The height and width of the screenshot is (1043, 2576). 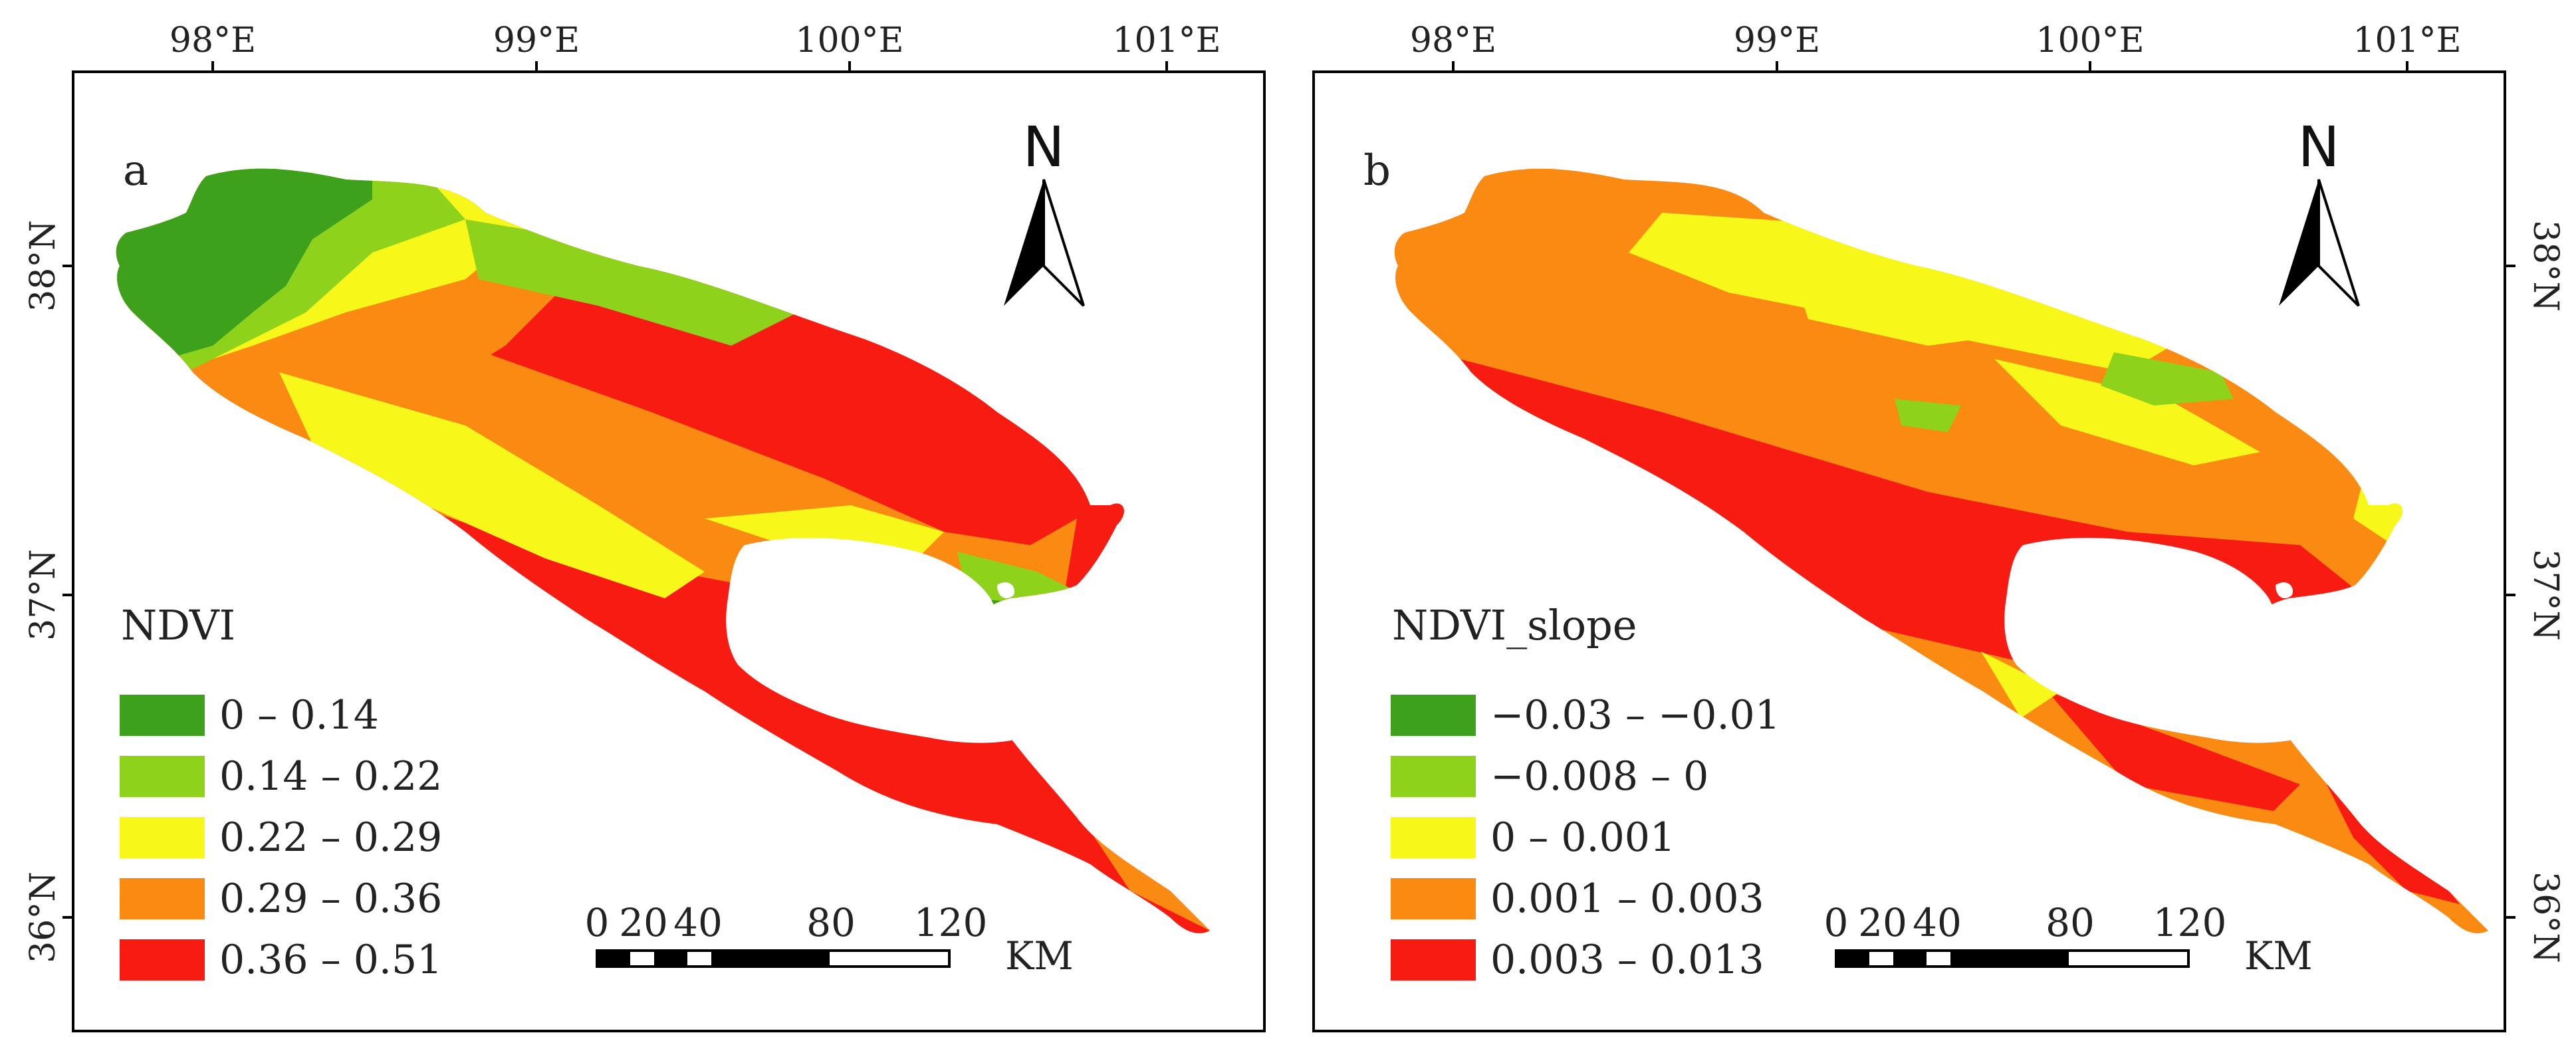 I want to click on legend-label: 0 – 0.14, so click(x=299, y=715).